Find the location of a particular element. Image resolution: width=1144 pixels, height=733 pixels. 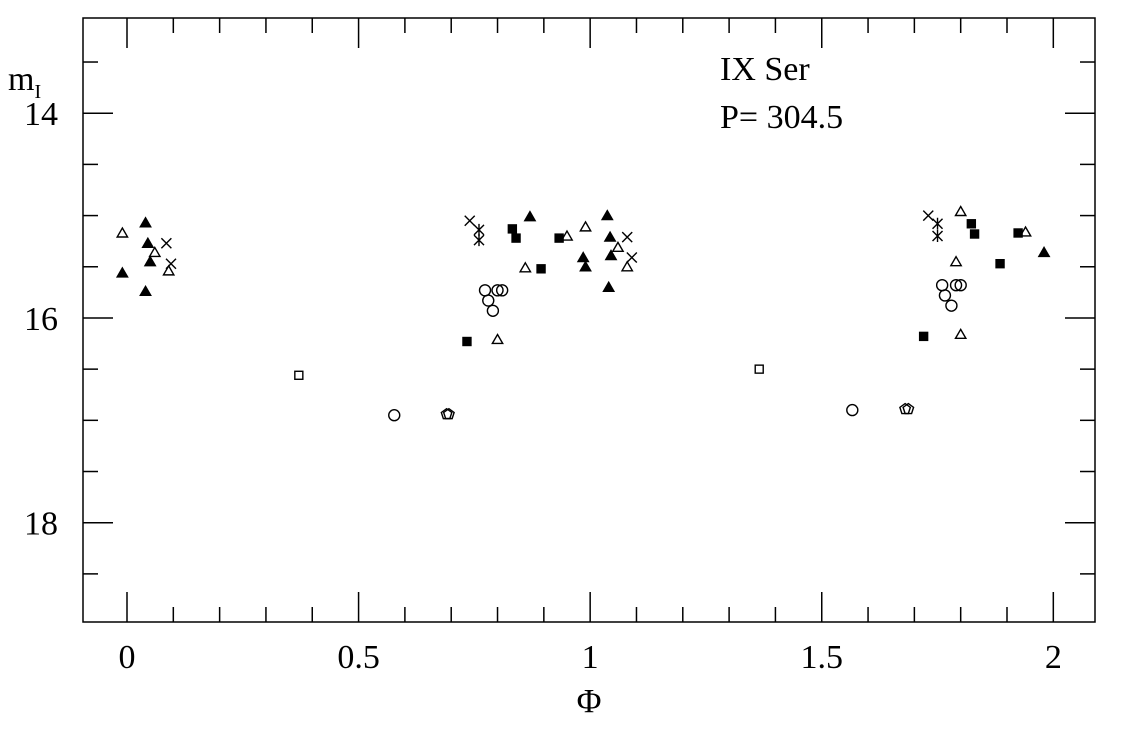

y-tick-label: 18 is located at coordinates (41, 524).